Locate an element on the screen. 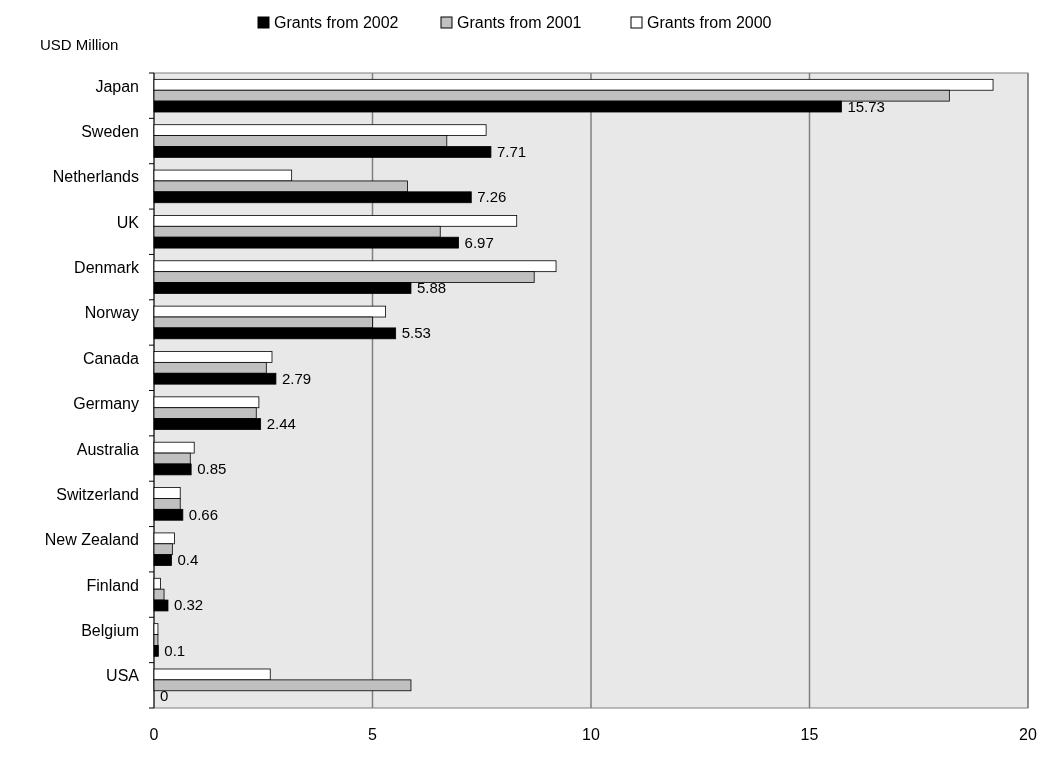  y-tick-label: Canada is located at coordinates (111, 358).